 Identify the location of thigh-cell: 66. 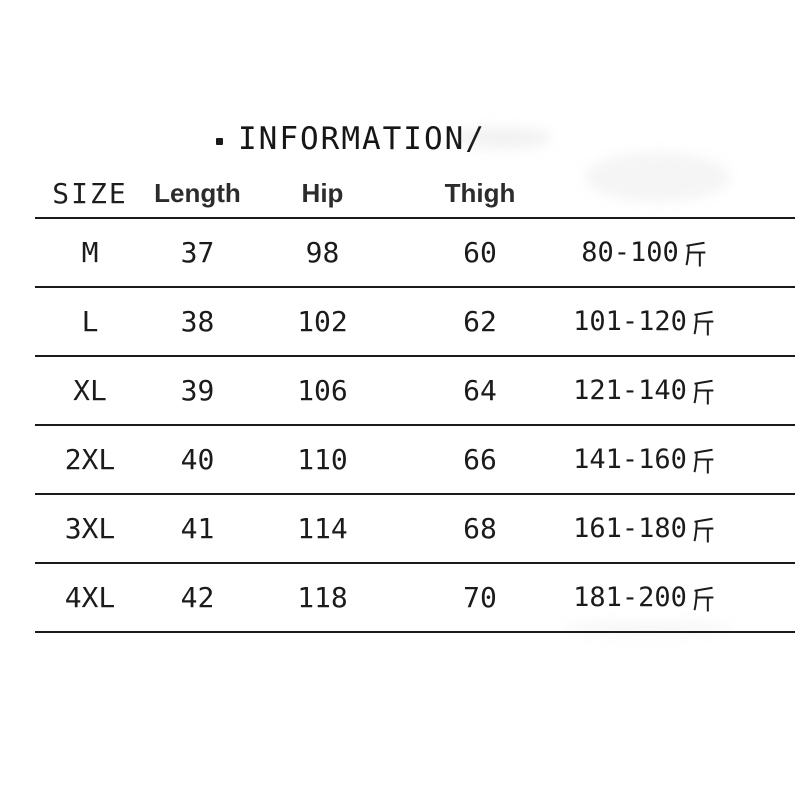
(480, 459).